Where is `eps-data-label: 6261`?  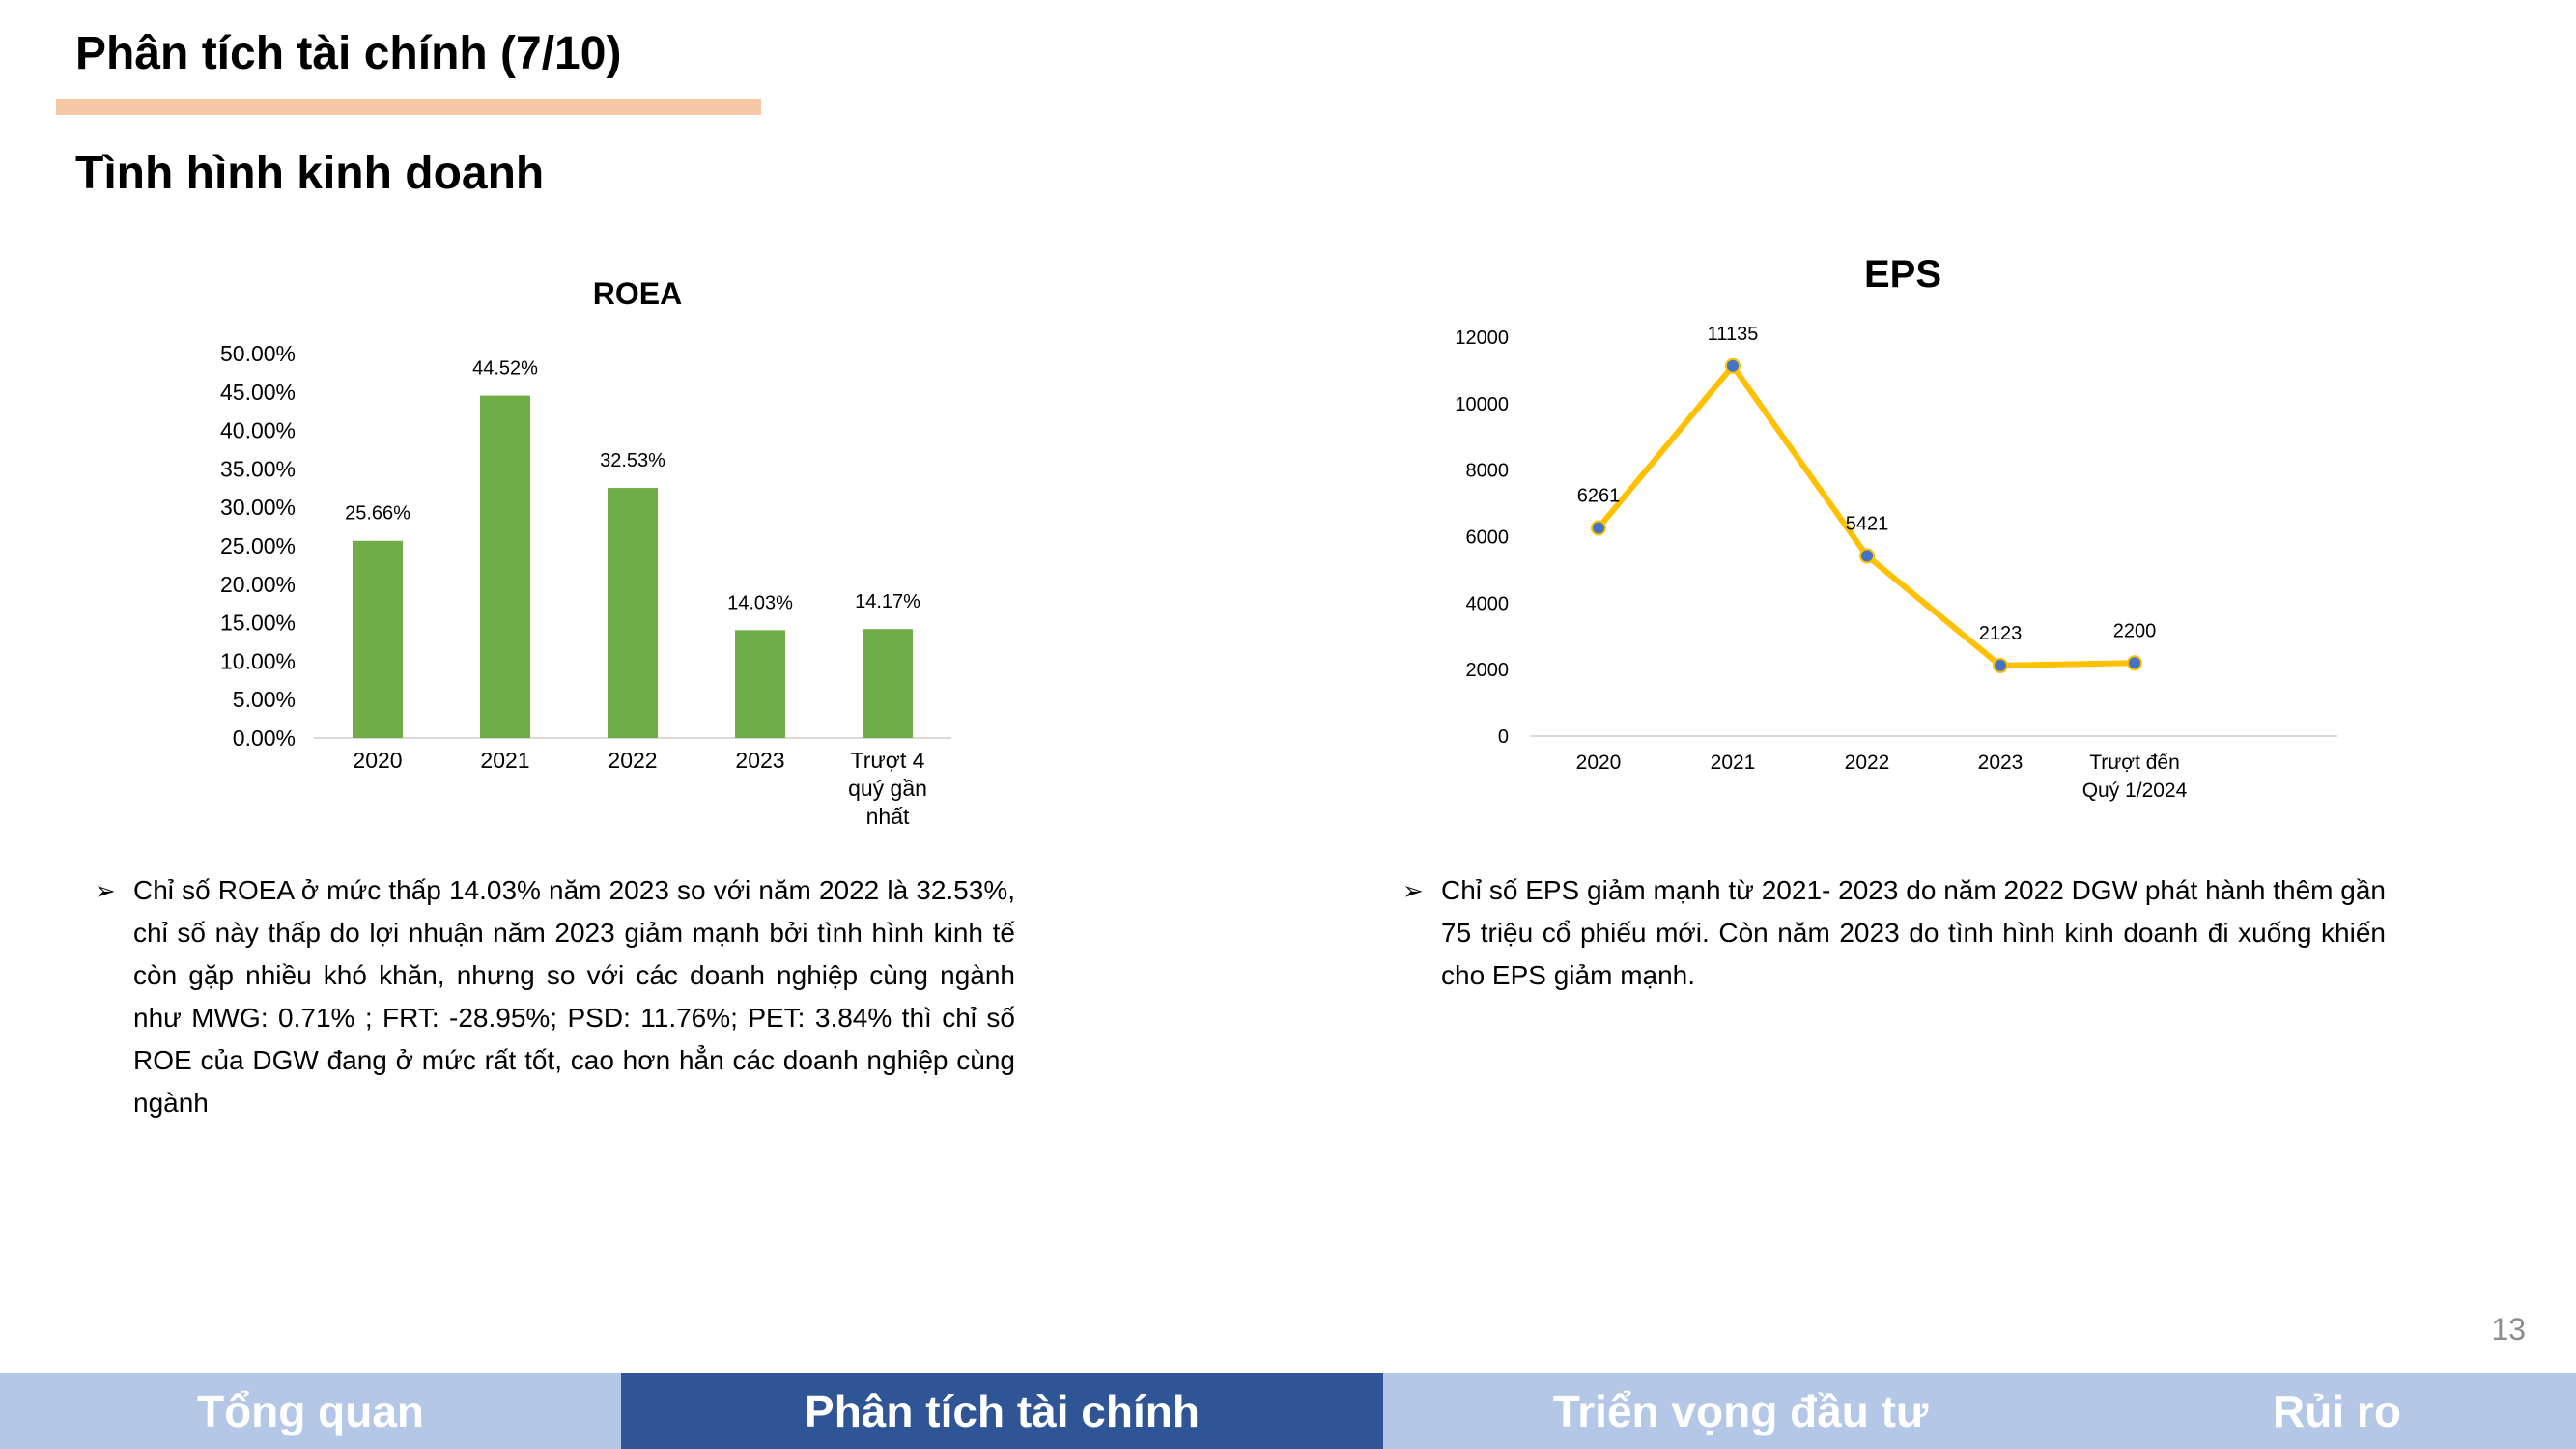 eps-data-label: 6261 is located at coordinates (1599, 497).